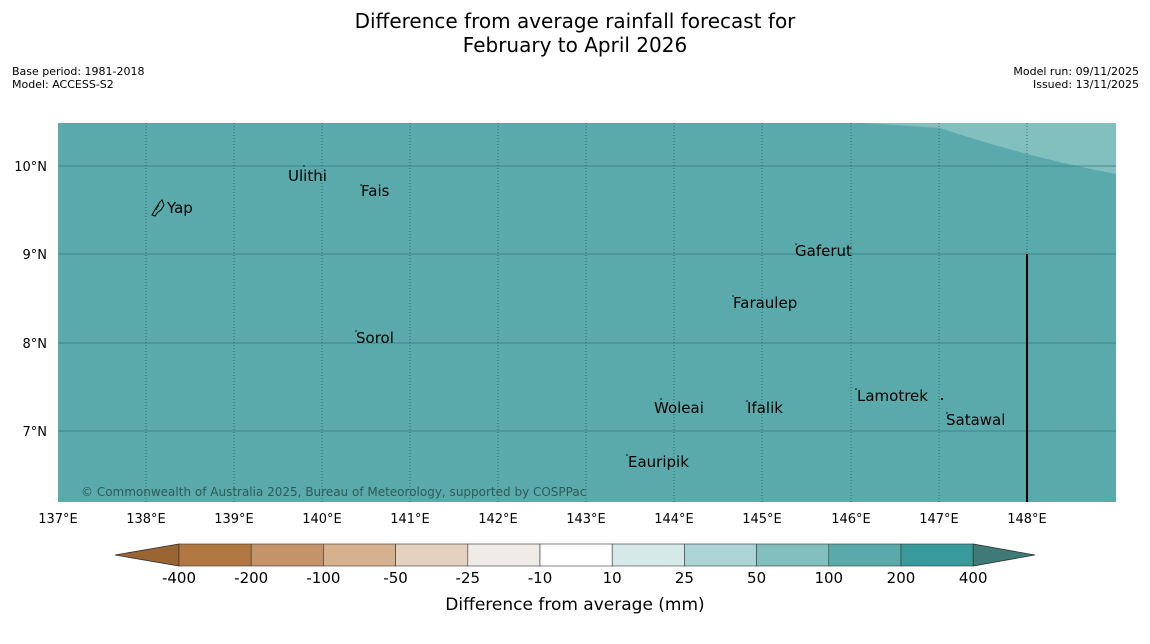 The image size is (1150, 644). I want to click on lat-label-10n: 10°N, so click(30, 167).